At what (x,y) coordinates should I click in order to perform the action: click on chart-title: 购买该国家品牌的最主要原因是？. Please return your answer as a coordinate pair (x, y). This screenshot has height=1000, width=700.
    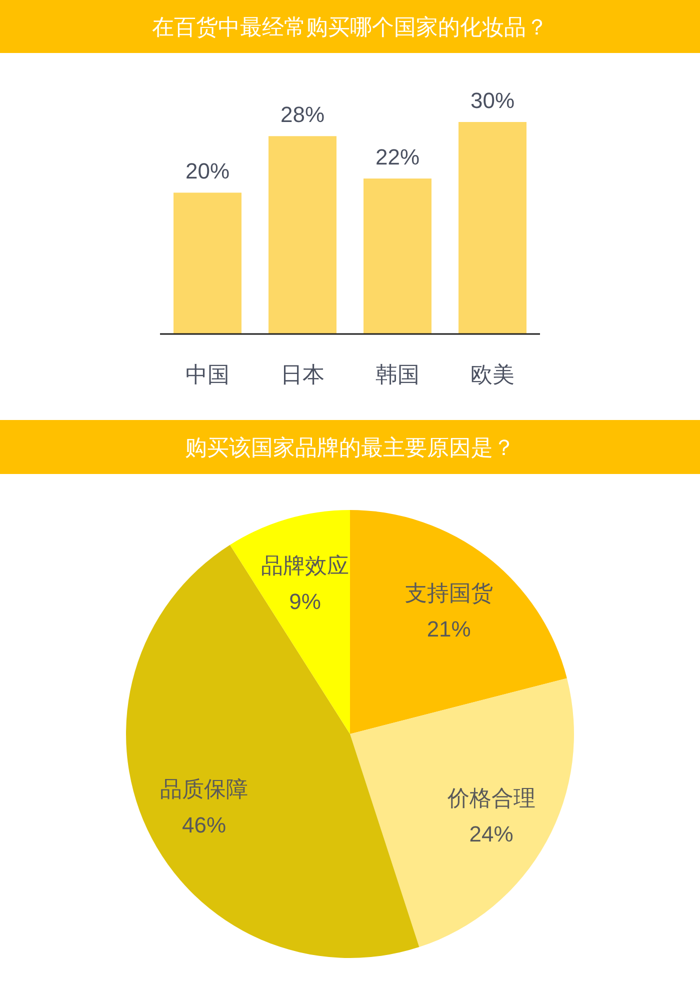
    Looking at the image, I should click on (350, 447).